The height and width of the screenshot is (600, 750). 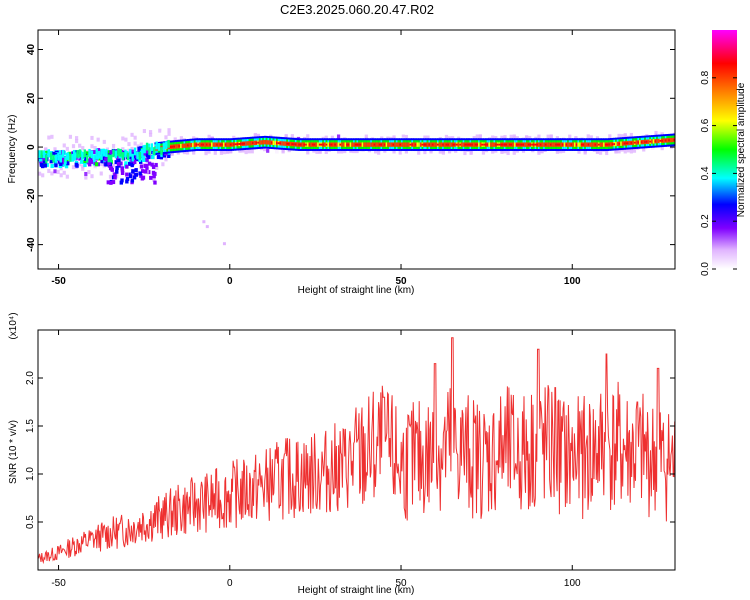 I want to click on spectrogram-xtick-label: 50, so click(x=401, y=281).